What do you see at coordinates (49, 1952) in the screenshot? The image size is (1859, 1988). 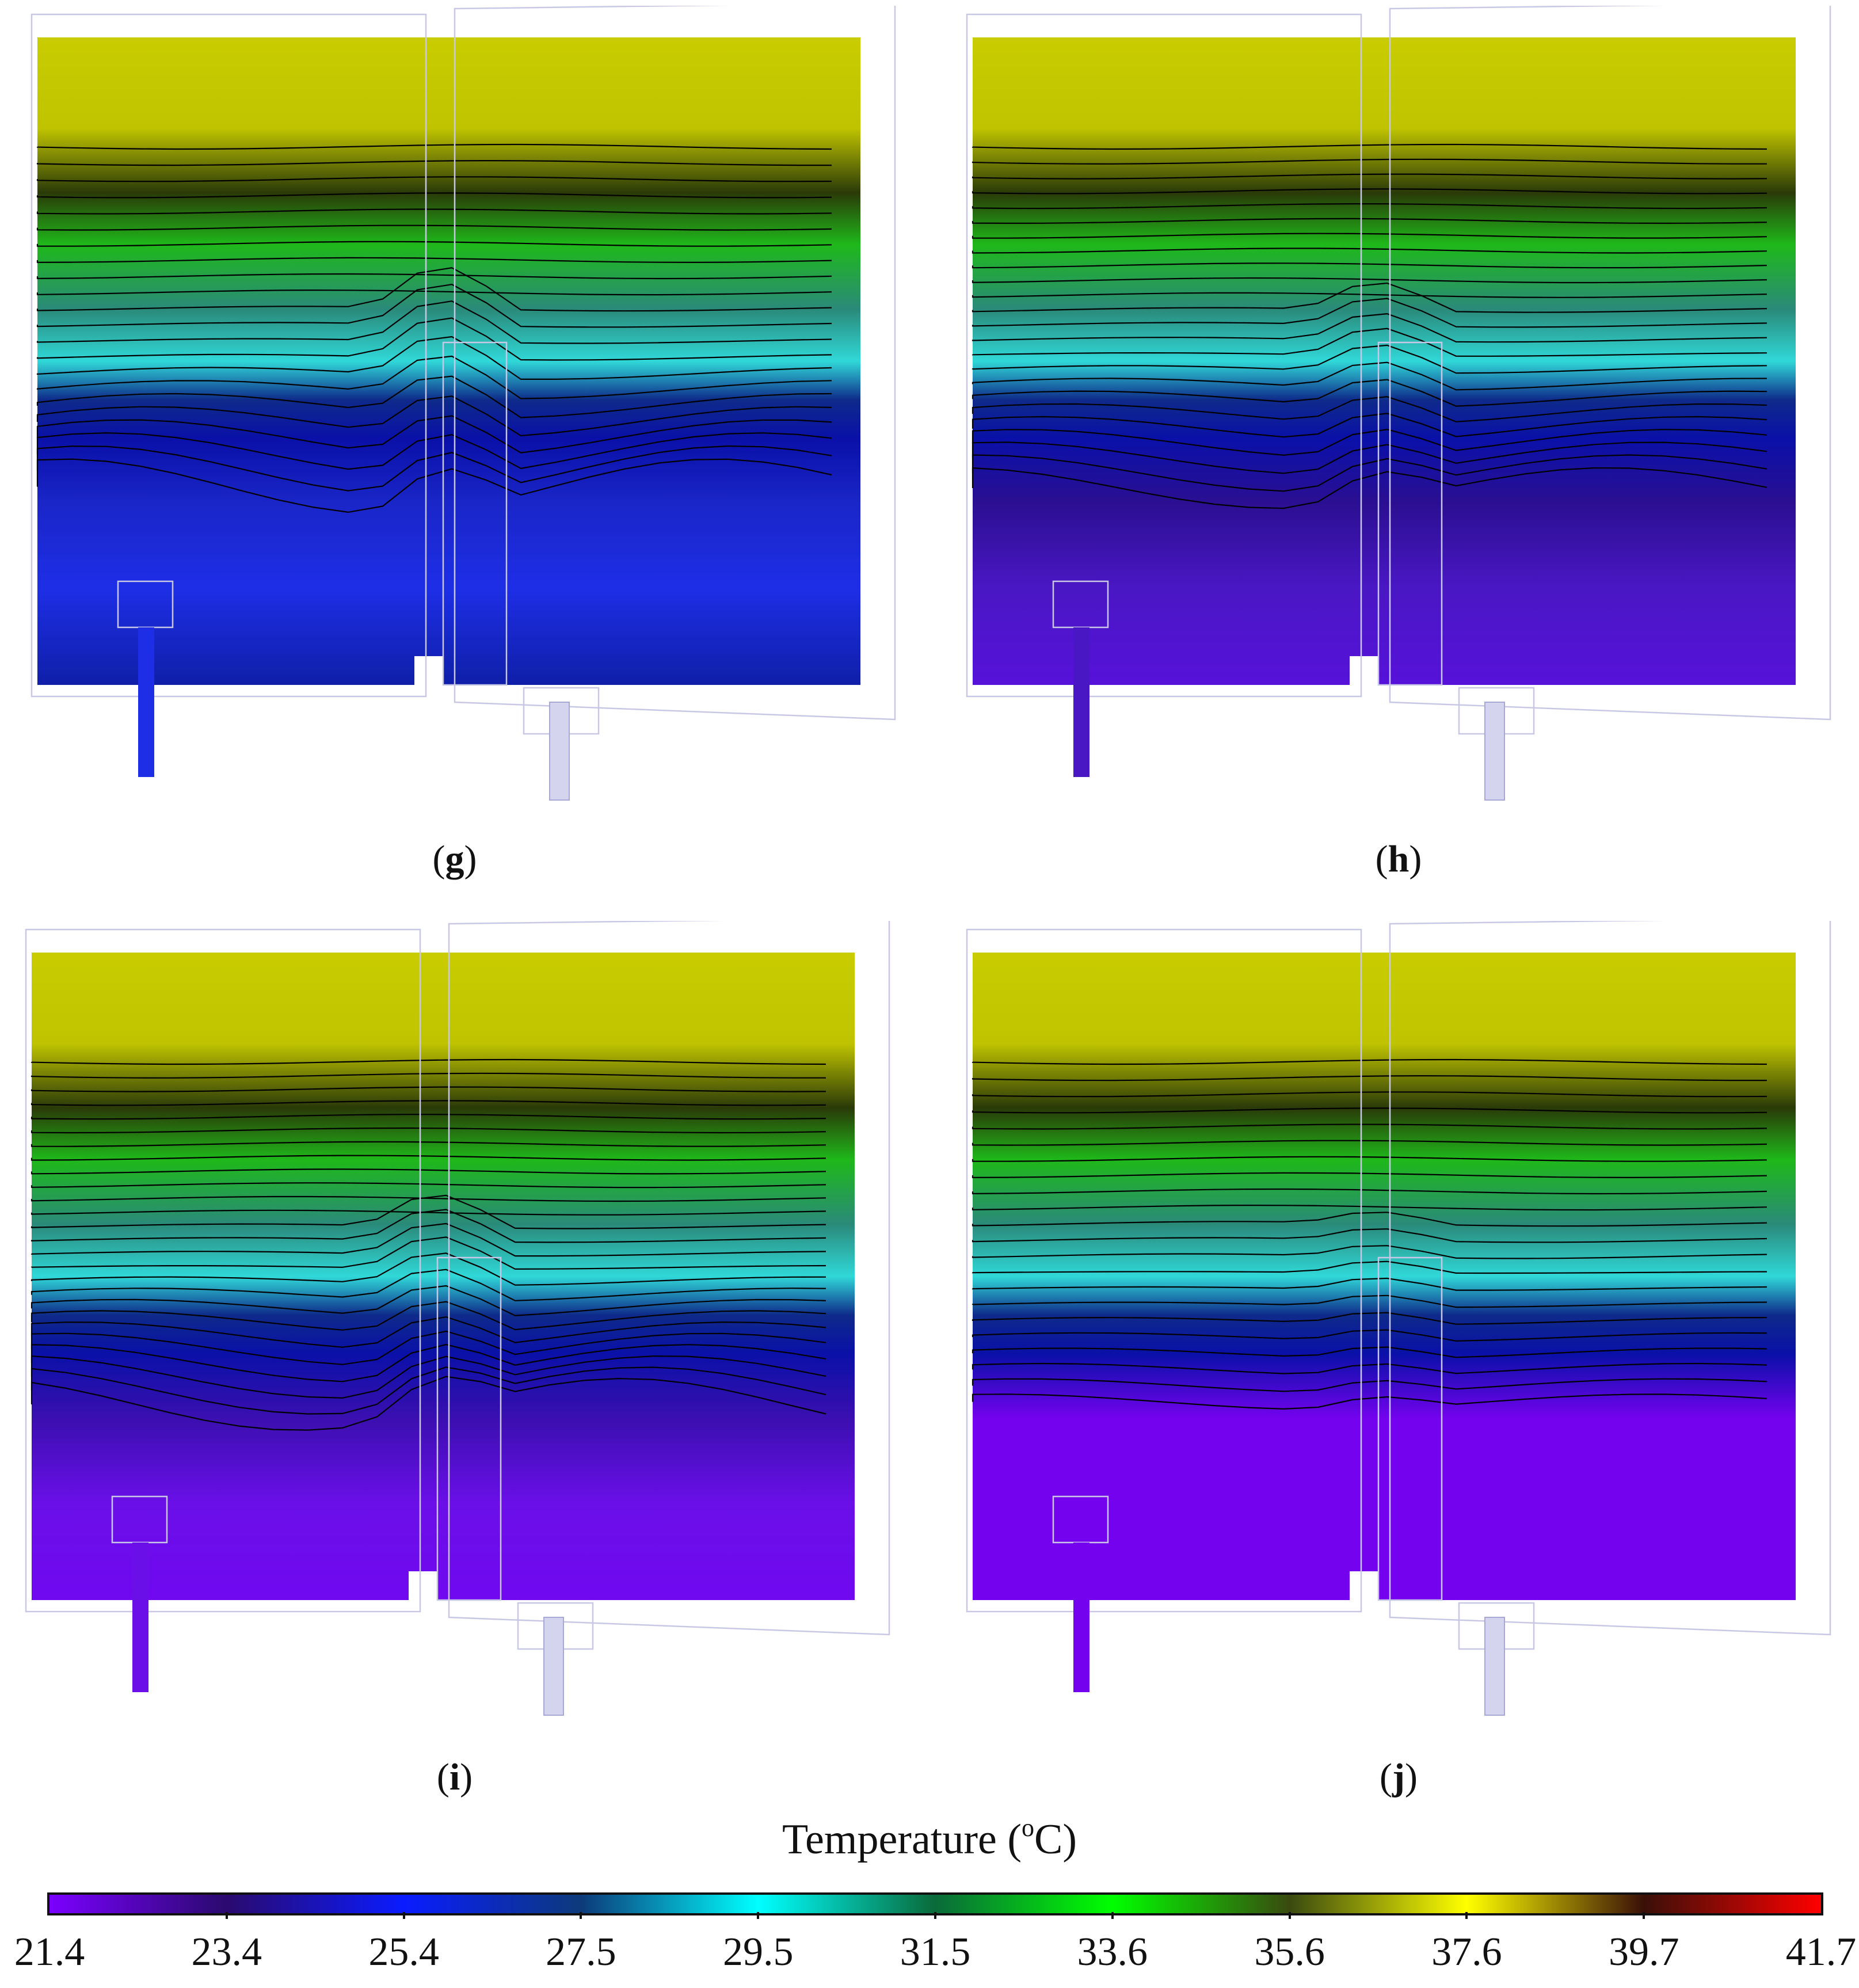 I see `colorbar-tick-label: 21.4` at bounding box center [49, 1952].